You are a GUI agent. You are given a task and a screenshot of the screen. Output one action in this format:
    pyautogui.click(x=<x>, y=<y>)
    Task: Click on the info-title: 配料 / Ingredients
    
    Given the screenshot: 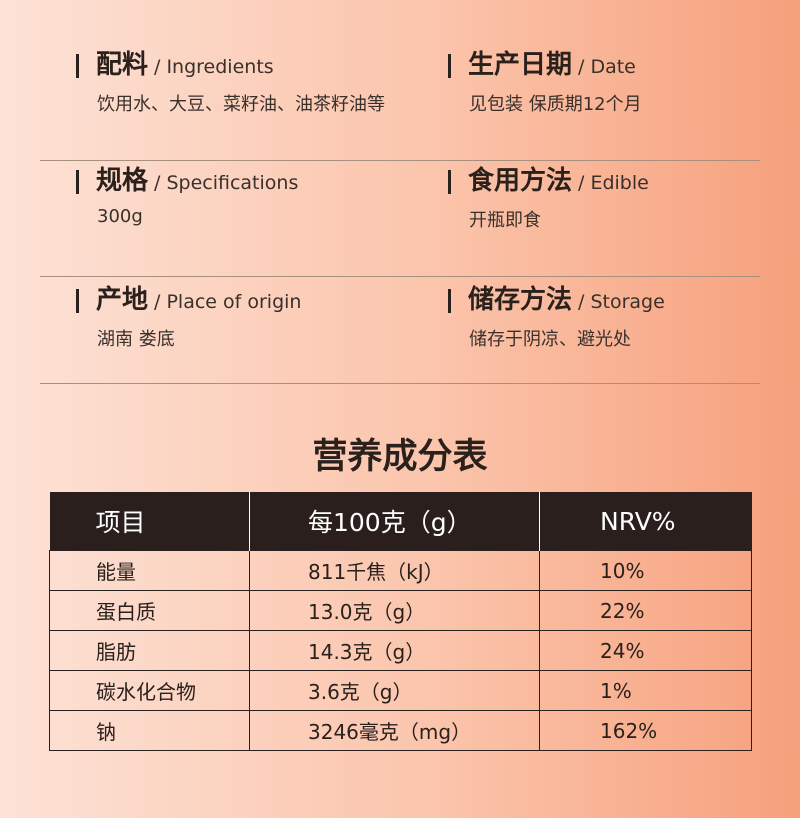 What is the action you would take?
    pyautogui.click(x=185, y=62)
    